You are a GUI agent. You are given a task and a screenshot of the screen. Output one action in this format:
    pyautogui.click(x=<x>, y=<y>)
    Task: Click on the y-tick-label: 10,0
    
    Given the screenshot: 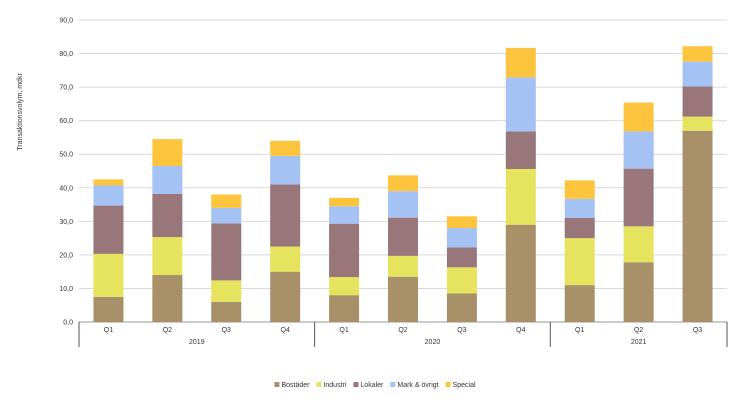 What is the action you would take?
    pyautogui.click(x=66, y=289)
    